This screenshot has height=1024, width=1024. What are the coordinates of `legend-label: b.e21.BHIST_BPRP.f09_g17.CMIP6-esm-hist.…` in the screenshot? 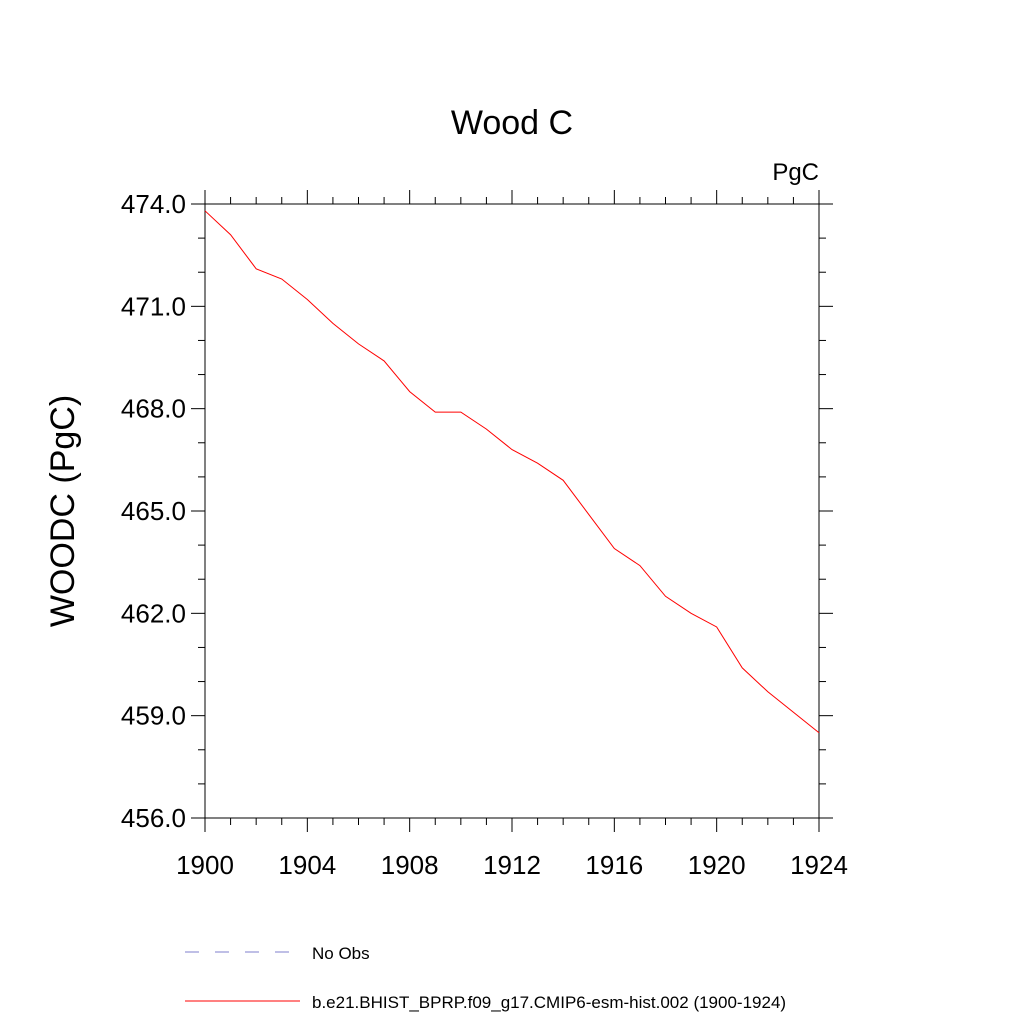 It's located at (549, 1002).